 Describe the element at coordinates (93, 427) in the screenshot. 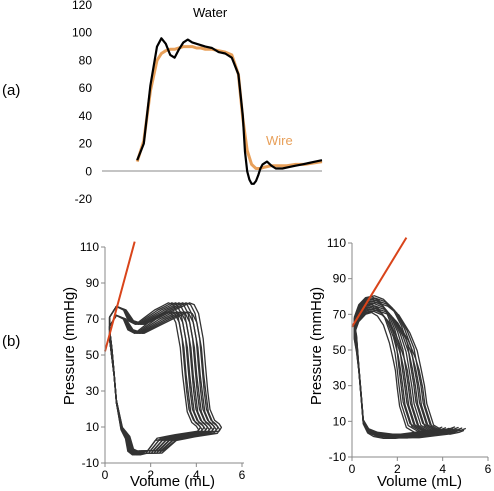

I see `b1-ytick-label: 10` at that location.